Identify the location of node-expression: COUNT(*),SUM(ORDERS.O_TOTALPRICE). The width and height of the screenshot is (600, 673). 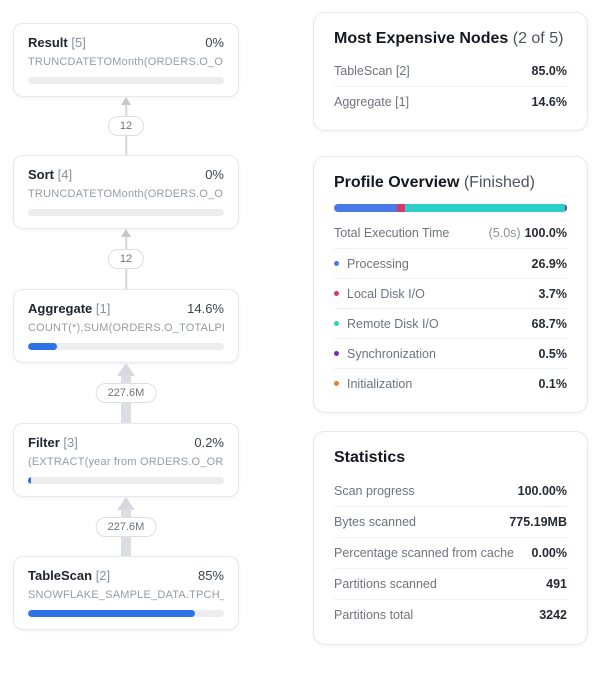
(126, 328).